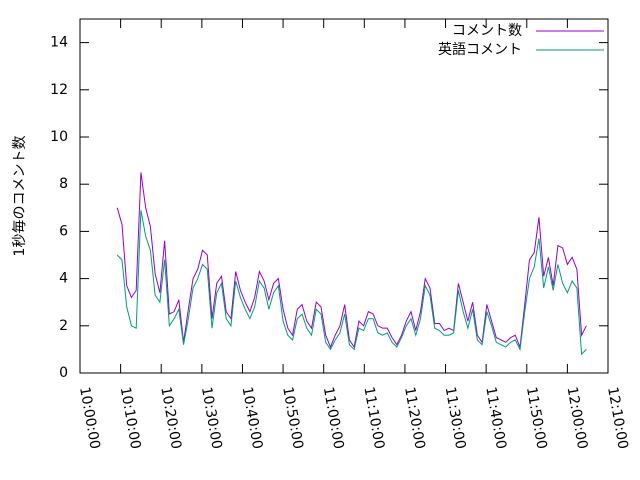 The image size is (640, 480). Describe the element at coordinates (59, 137) in the screenshot. I see `y-tick-label: 10` at that location.